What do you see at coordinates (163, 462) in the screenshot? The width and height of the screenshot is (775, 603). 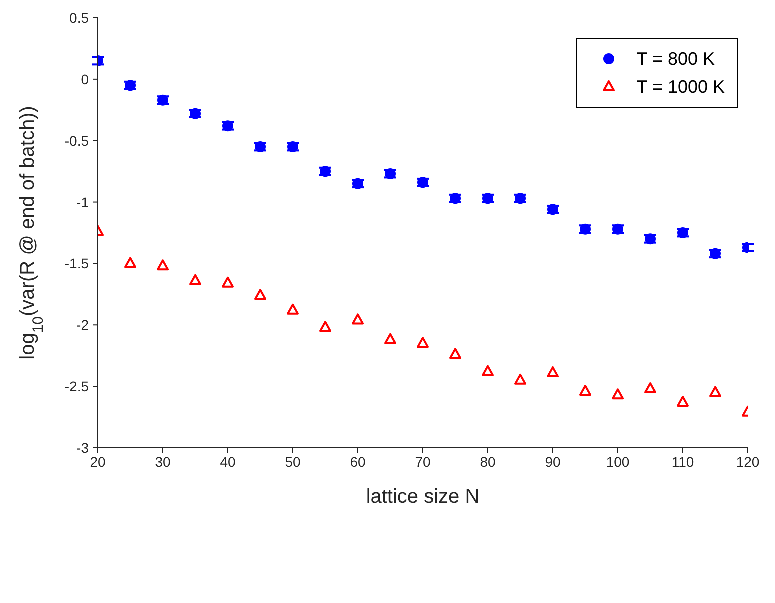 I see `x-tick-label: 30` at bounding box center [163, 462].